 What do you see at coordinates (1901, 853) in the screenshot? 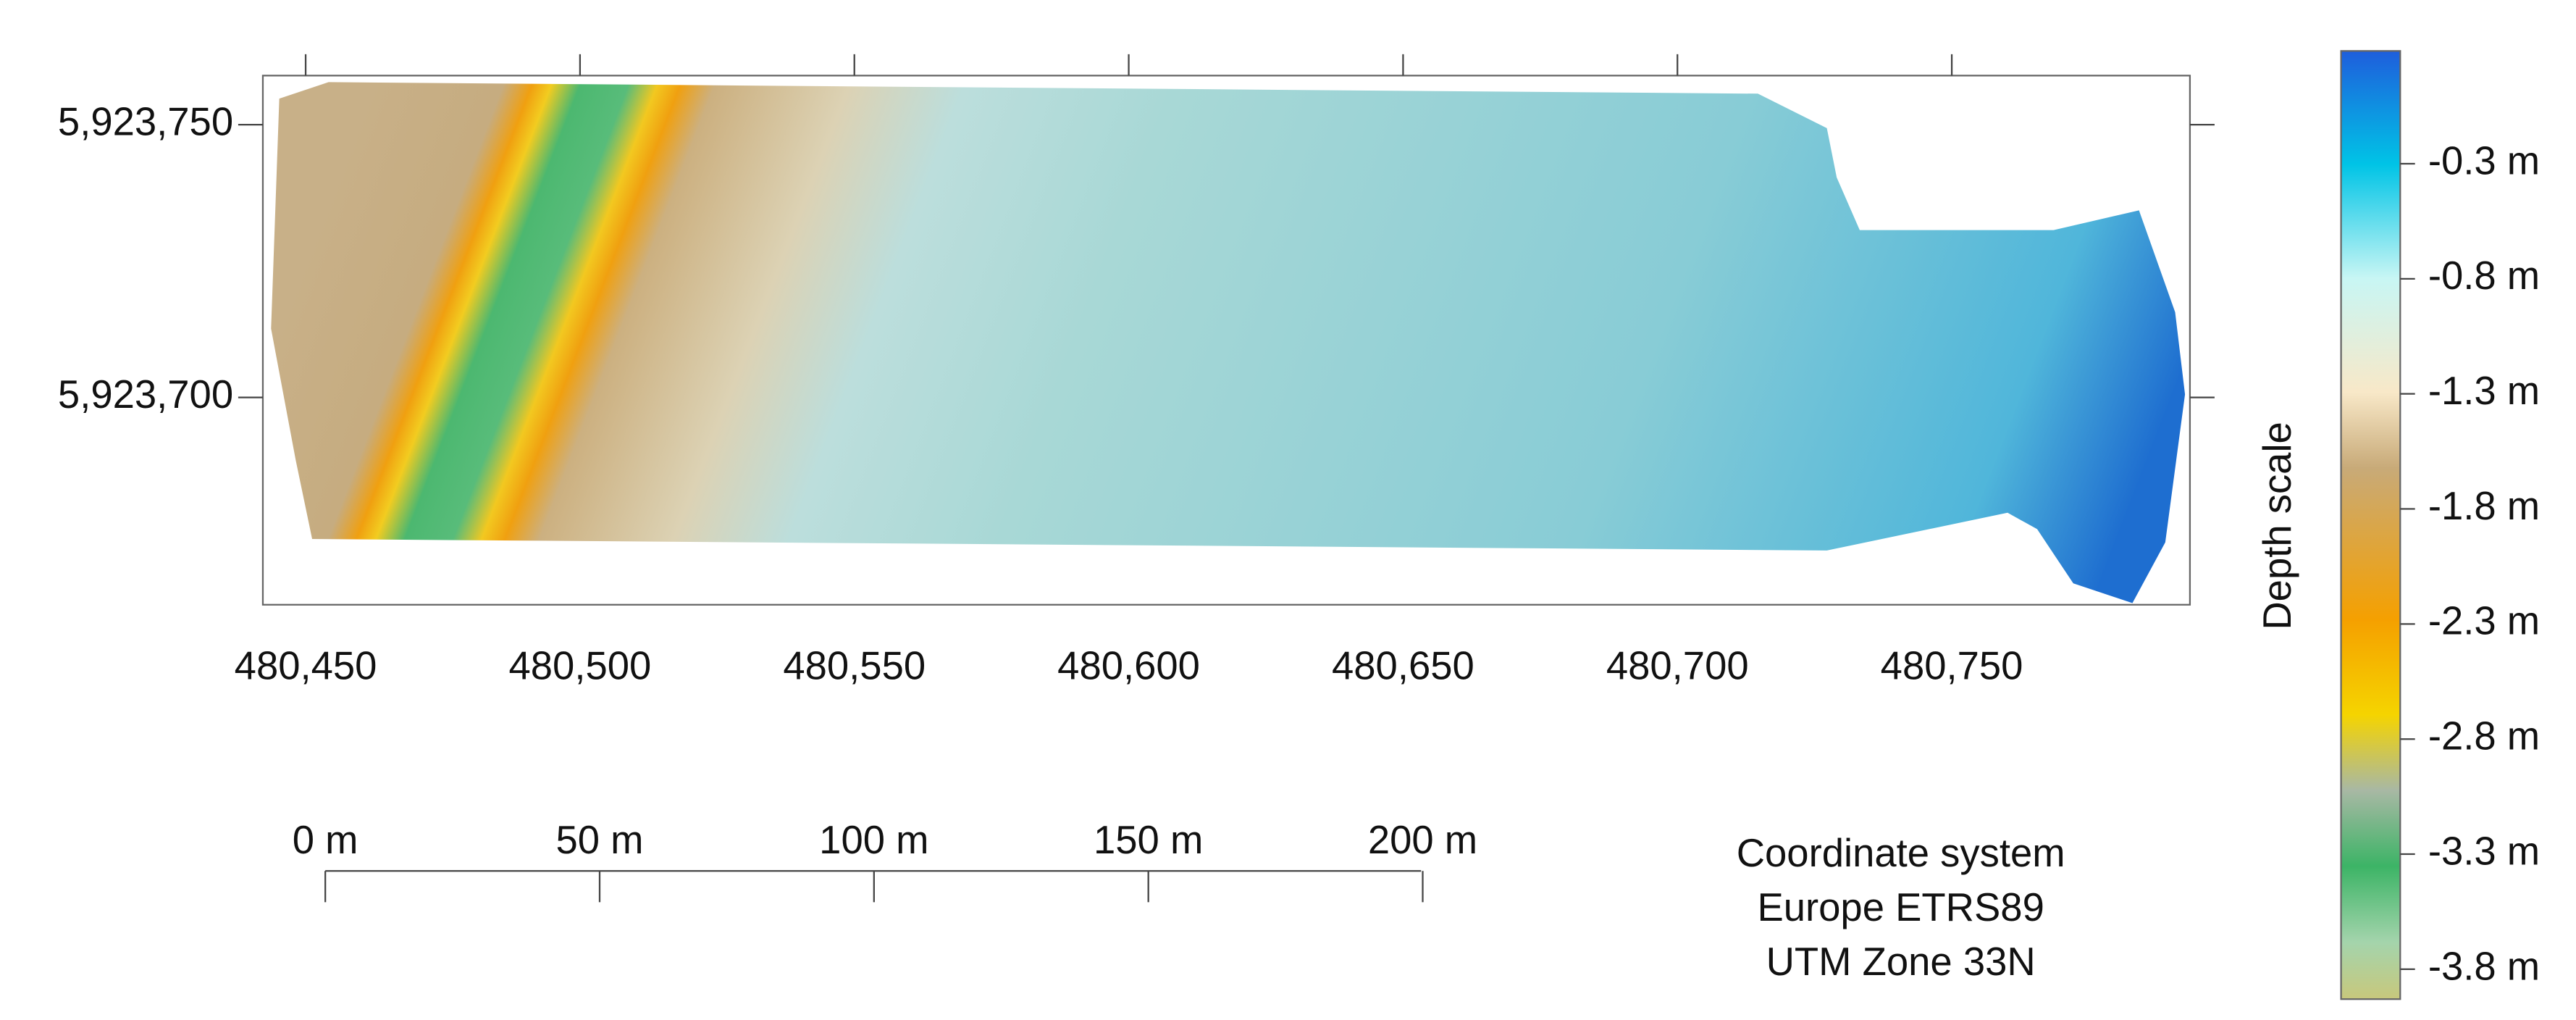
I see `crs-text: Coordinate system` at bounding box center [1901, 853].